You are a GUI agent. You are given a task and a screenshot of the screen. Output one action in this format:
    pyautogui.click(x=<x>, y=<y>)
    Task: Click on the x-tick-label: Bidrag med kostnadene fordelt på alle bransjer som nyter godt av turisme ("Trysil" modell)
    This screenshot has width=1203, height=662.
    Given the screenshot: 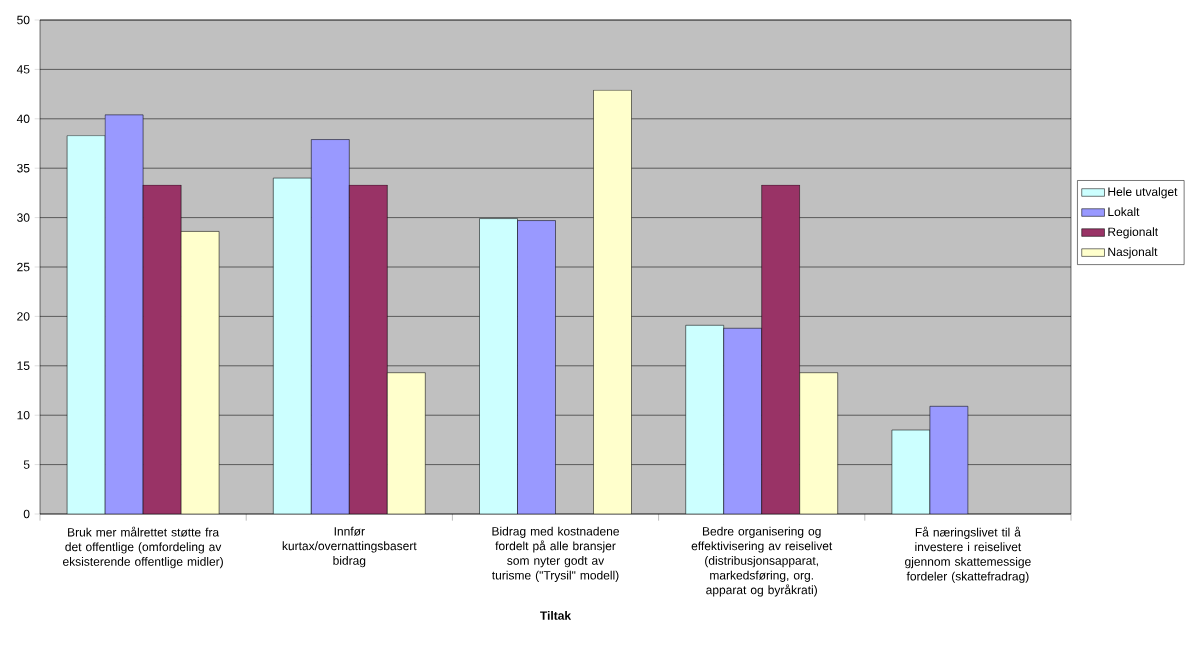 What is the action you would take?
    pyautogui.click(x=555, y=554)
    